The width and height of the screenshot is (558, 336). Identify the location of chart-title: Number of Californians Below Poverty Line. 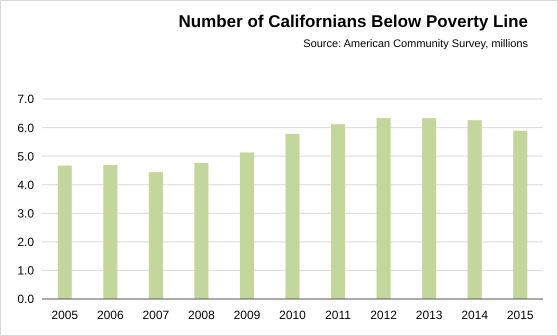
(353, 21).